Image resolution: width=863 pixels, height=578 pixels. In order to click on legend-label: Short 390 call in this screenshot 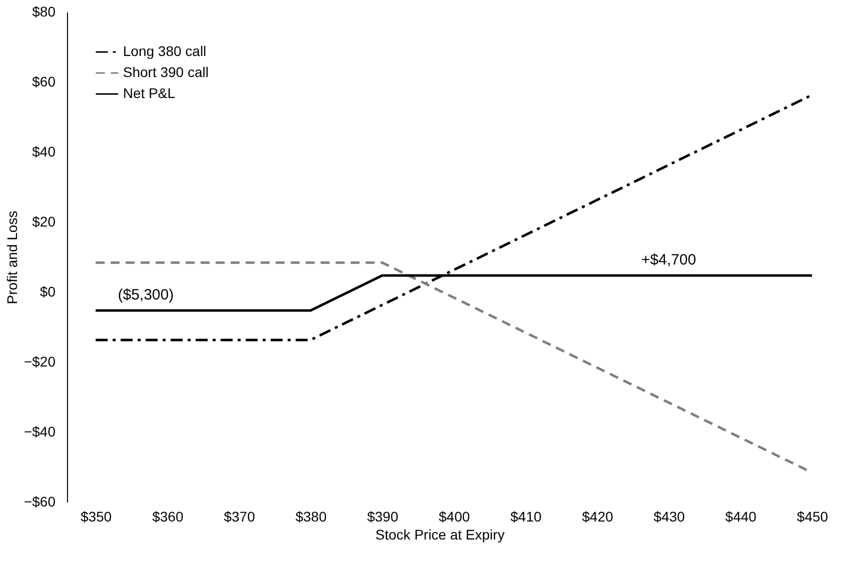, I will do `click(166, 72)`.